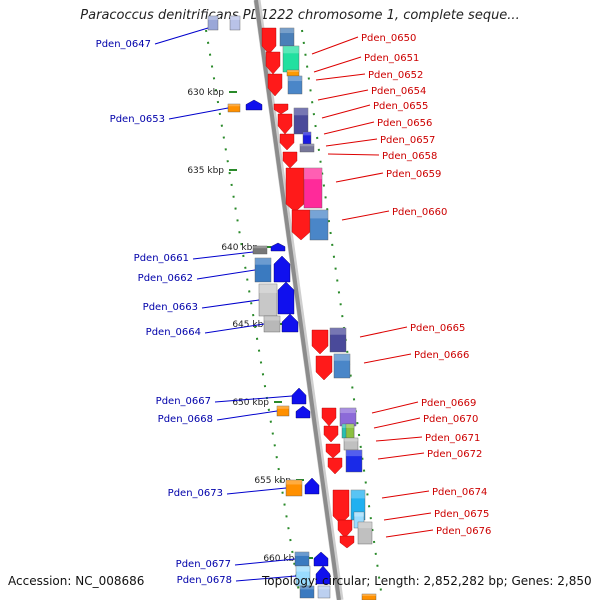  What do you see at coordinates (195, 493) in the screenshot?
I see `left-gene-label: Pden_0673` at bounding box center [195, 493].